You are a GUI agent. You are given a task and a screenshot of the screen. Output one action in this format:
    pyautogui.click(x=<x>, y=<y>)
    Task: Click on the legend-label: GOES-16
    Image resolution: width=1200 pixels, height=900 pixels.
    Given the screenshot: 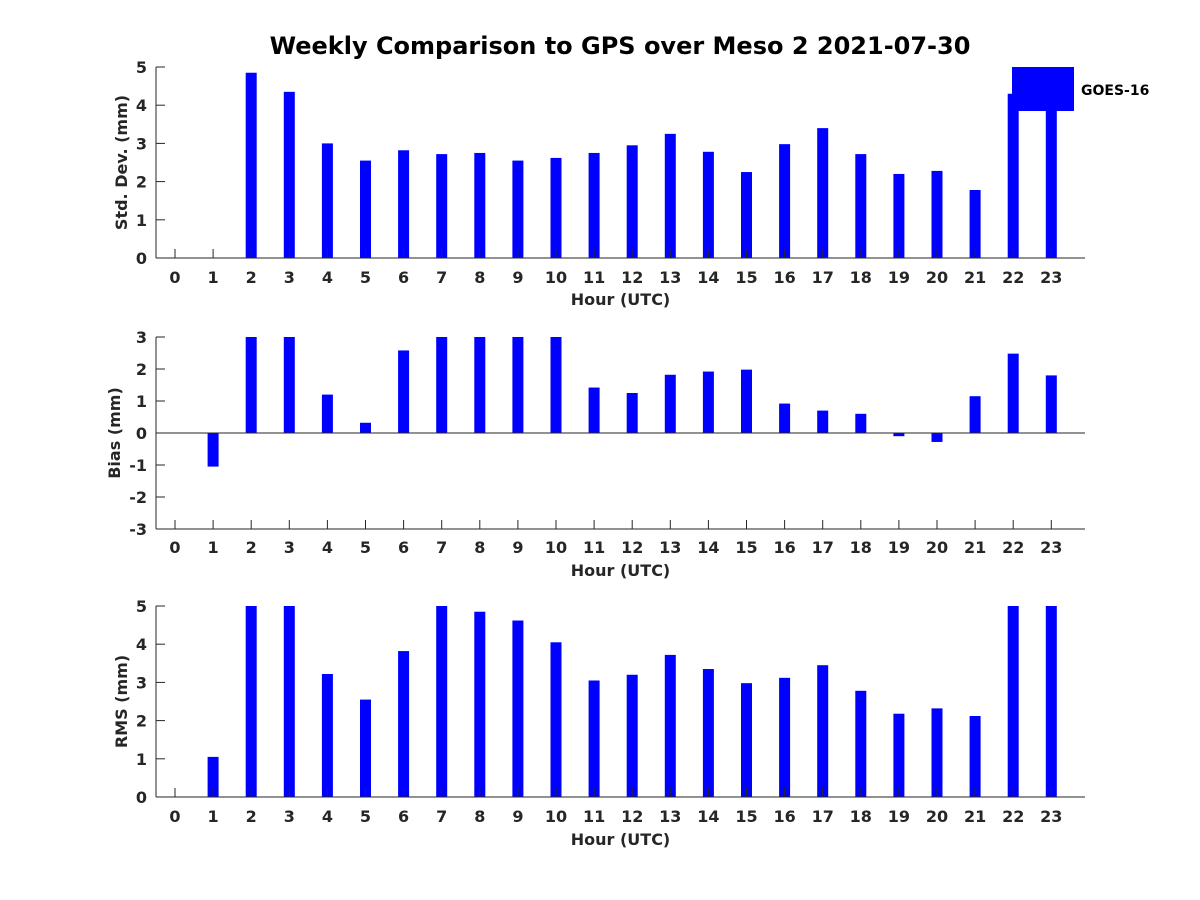 What is the action you would take?
    pyautogui.click(x=1115, y=91)
    